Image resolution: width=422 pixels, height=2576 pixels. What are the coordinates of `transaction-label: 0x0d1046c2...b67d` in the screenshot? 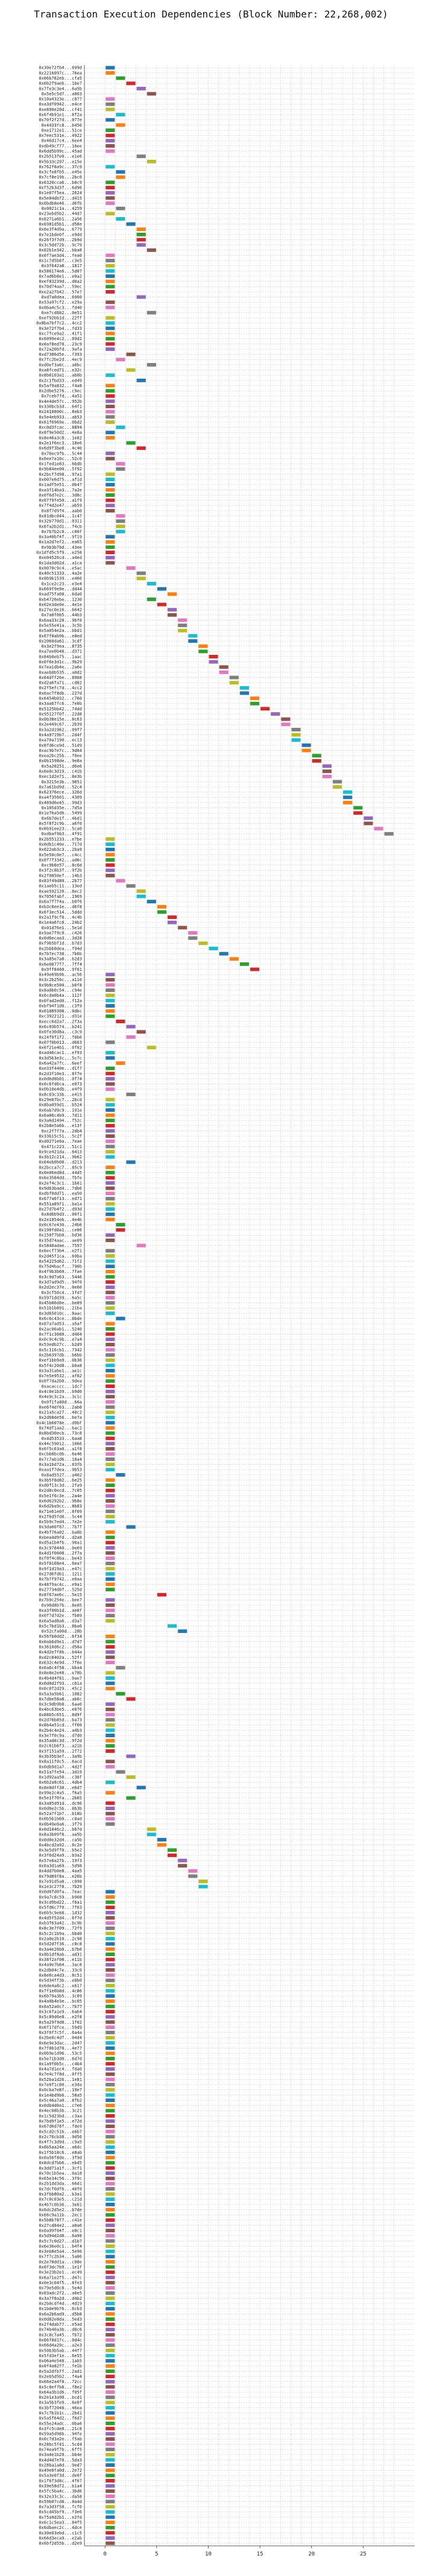 It's located at (61, 1829).